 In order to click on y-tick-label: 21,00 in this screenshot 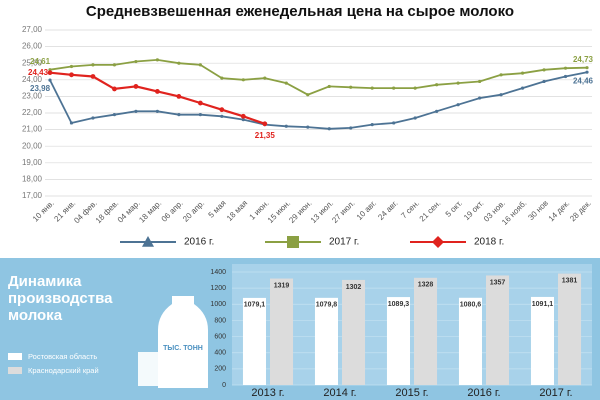, I will do `click(32, 129)`.